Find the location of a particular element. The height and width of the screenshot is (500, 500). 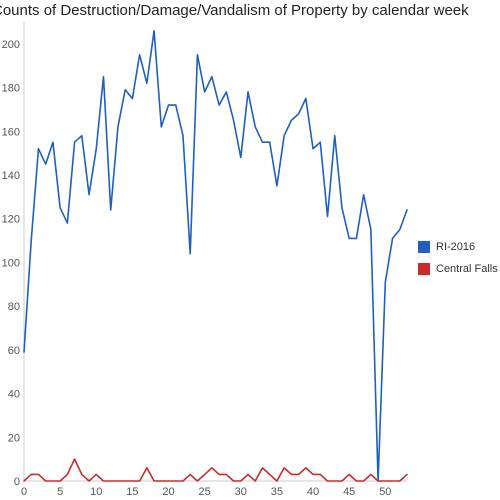

x-tick-label: 45 is located at coordinates (349, 492).